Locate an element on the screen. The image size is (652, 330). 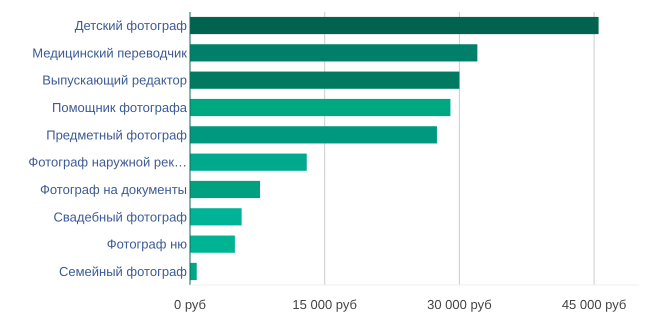
x-tick-label: 45 000 руб is located at coordinates (594, 304).